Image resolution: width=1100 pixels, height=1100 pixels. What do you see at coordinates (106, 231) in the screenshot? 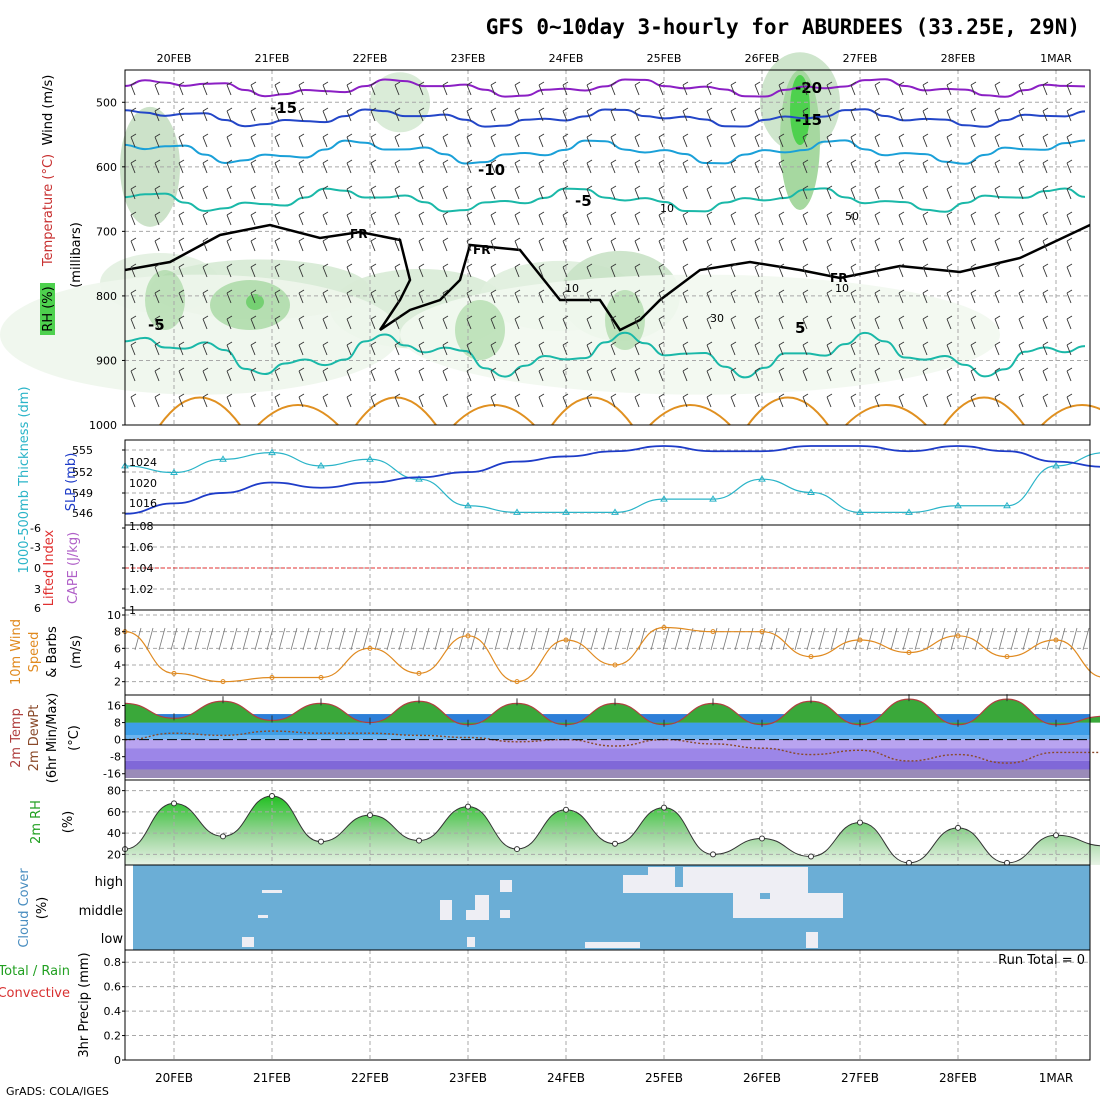
I see `y-tick-label: 700` at bounding box center [106, 231].